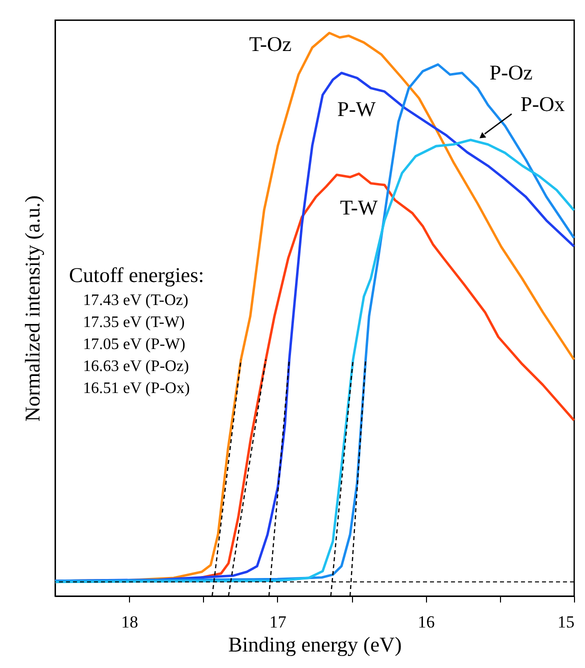  I want to click on x-tick-label: 18, so click(129, 622).